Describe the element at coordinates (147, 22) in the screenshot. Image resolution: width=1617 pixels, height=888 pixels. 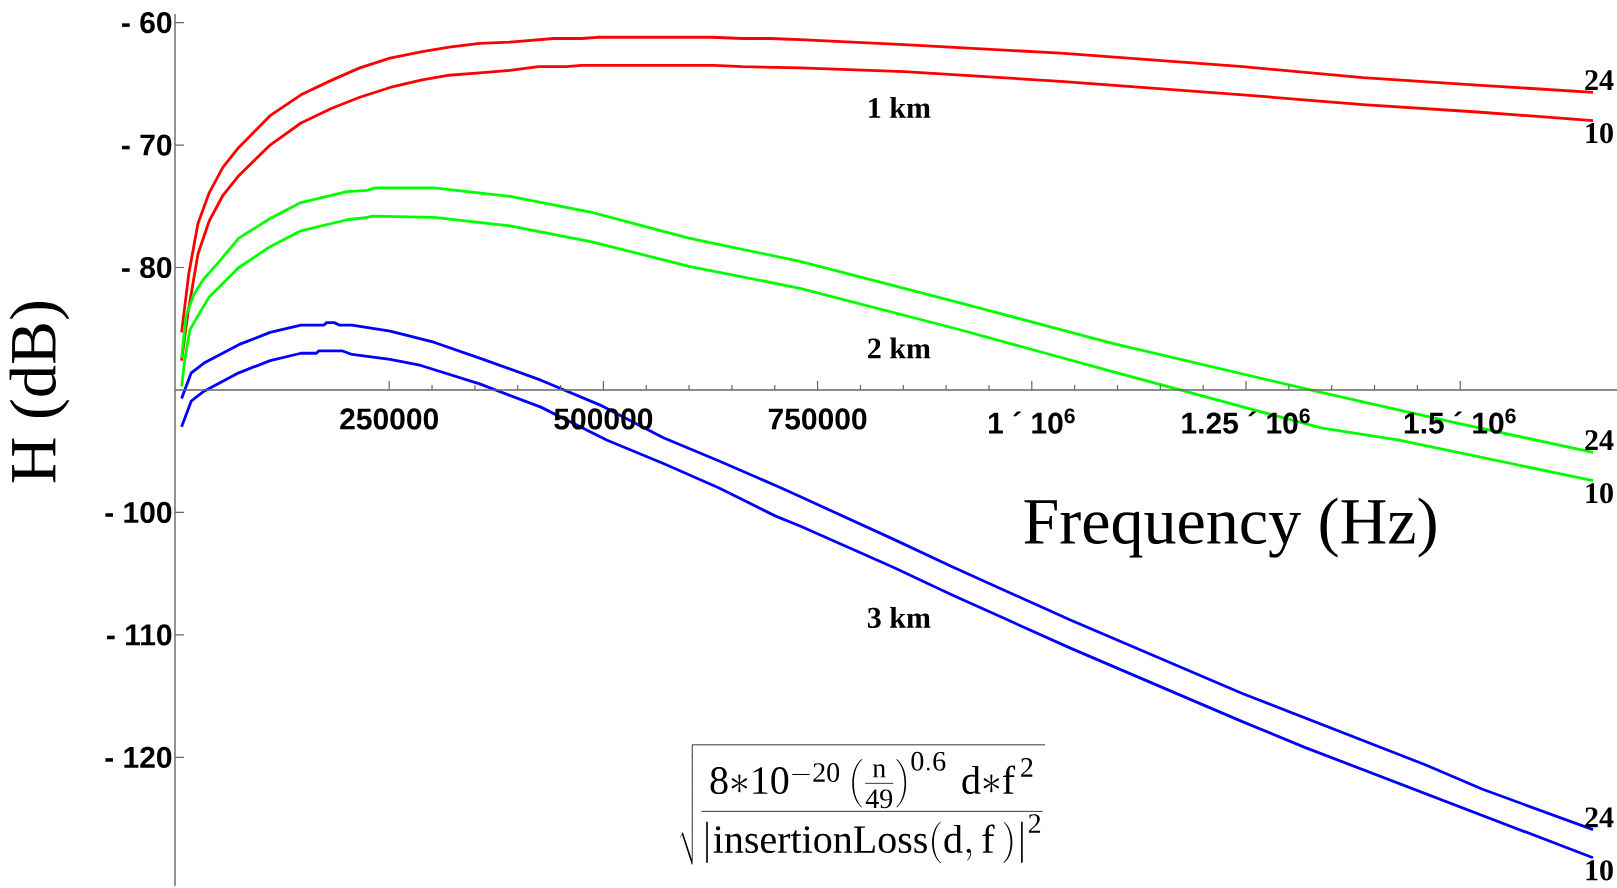
I see `y-tick-label: - 60` at that location.